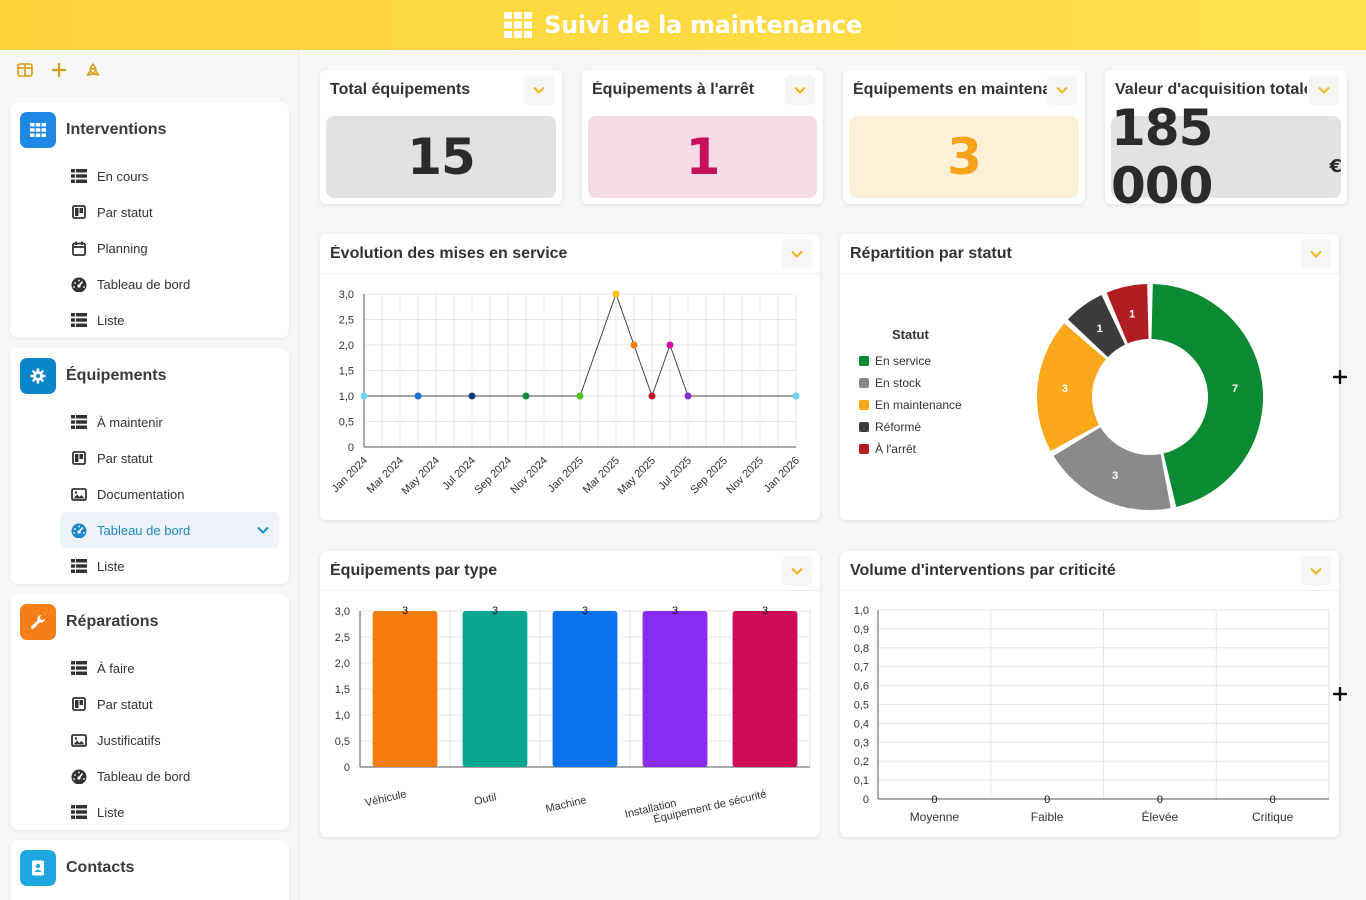 The image size is (1366, 900). Describe the element at coordinates (903, 361) in the screenshot. I see `legend-label: En service` at that location.